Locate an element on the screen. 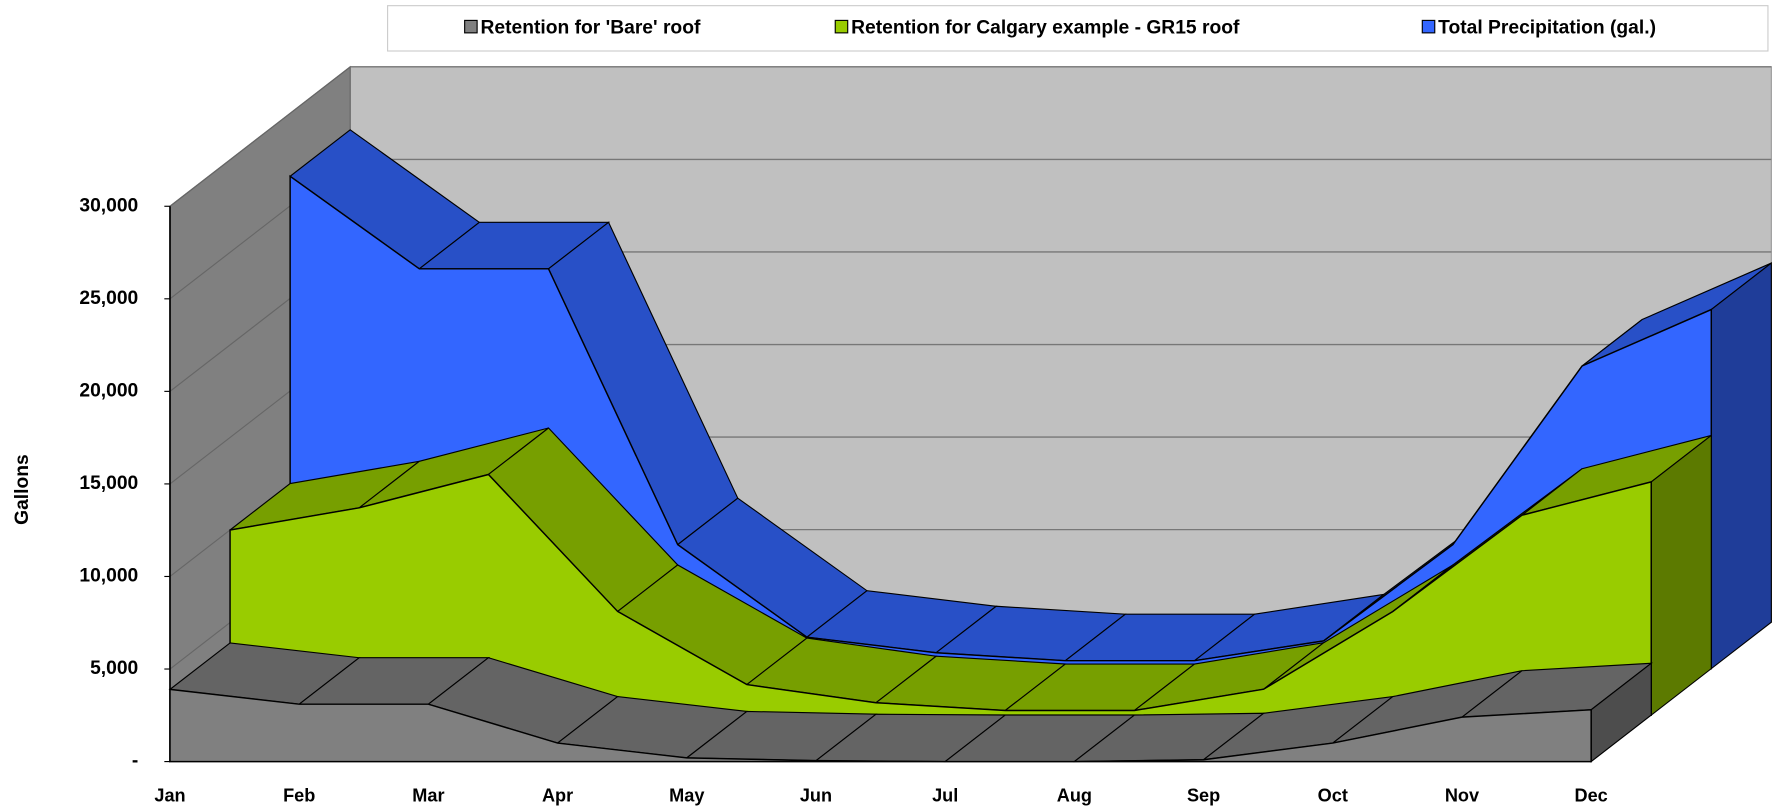  y-tick-label: 15,000 is located at coordinates (108, 483).